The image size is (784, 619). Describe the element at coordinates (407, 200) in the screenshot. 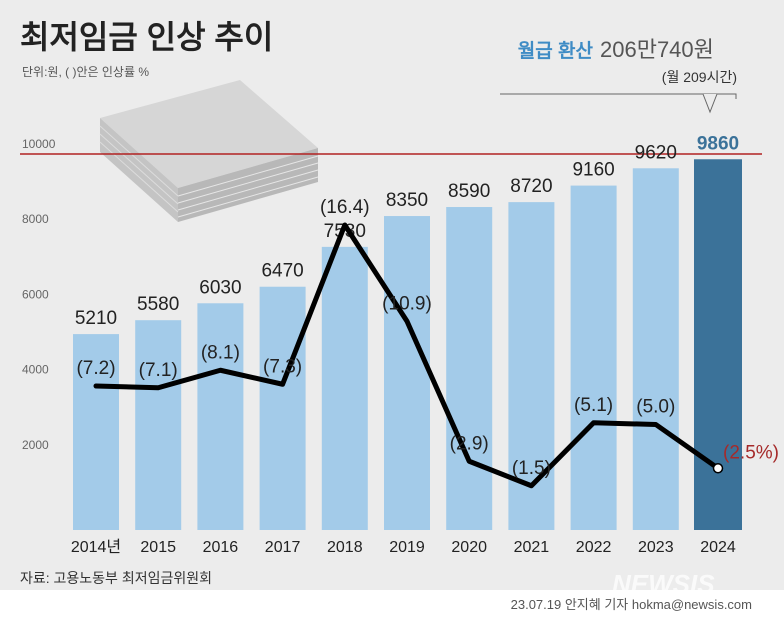

I see `bar-value-label: 8350` at that location.